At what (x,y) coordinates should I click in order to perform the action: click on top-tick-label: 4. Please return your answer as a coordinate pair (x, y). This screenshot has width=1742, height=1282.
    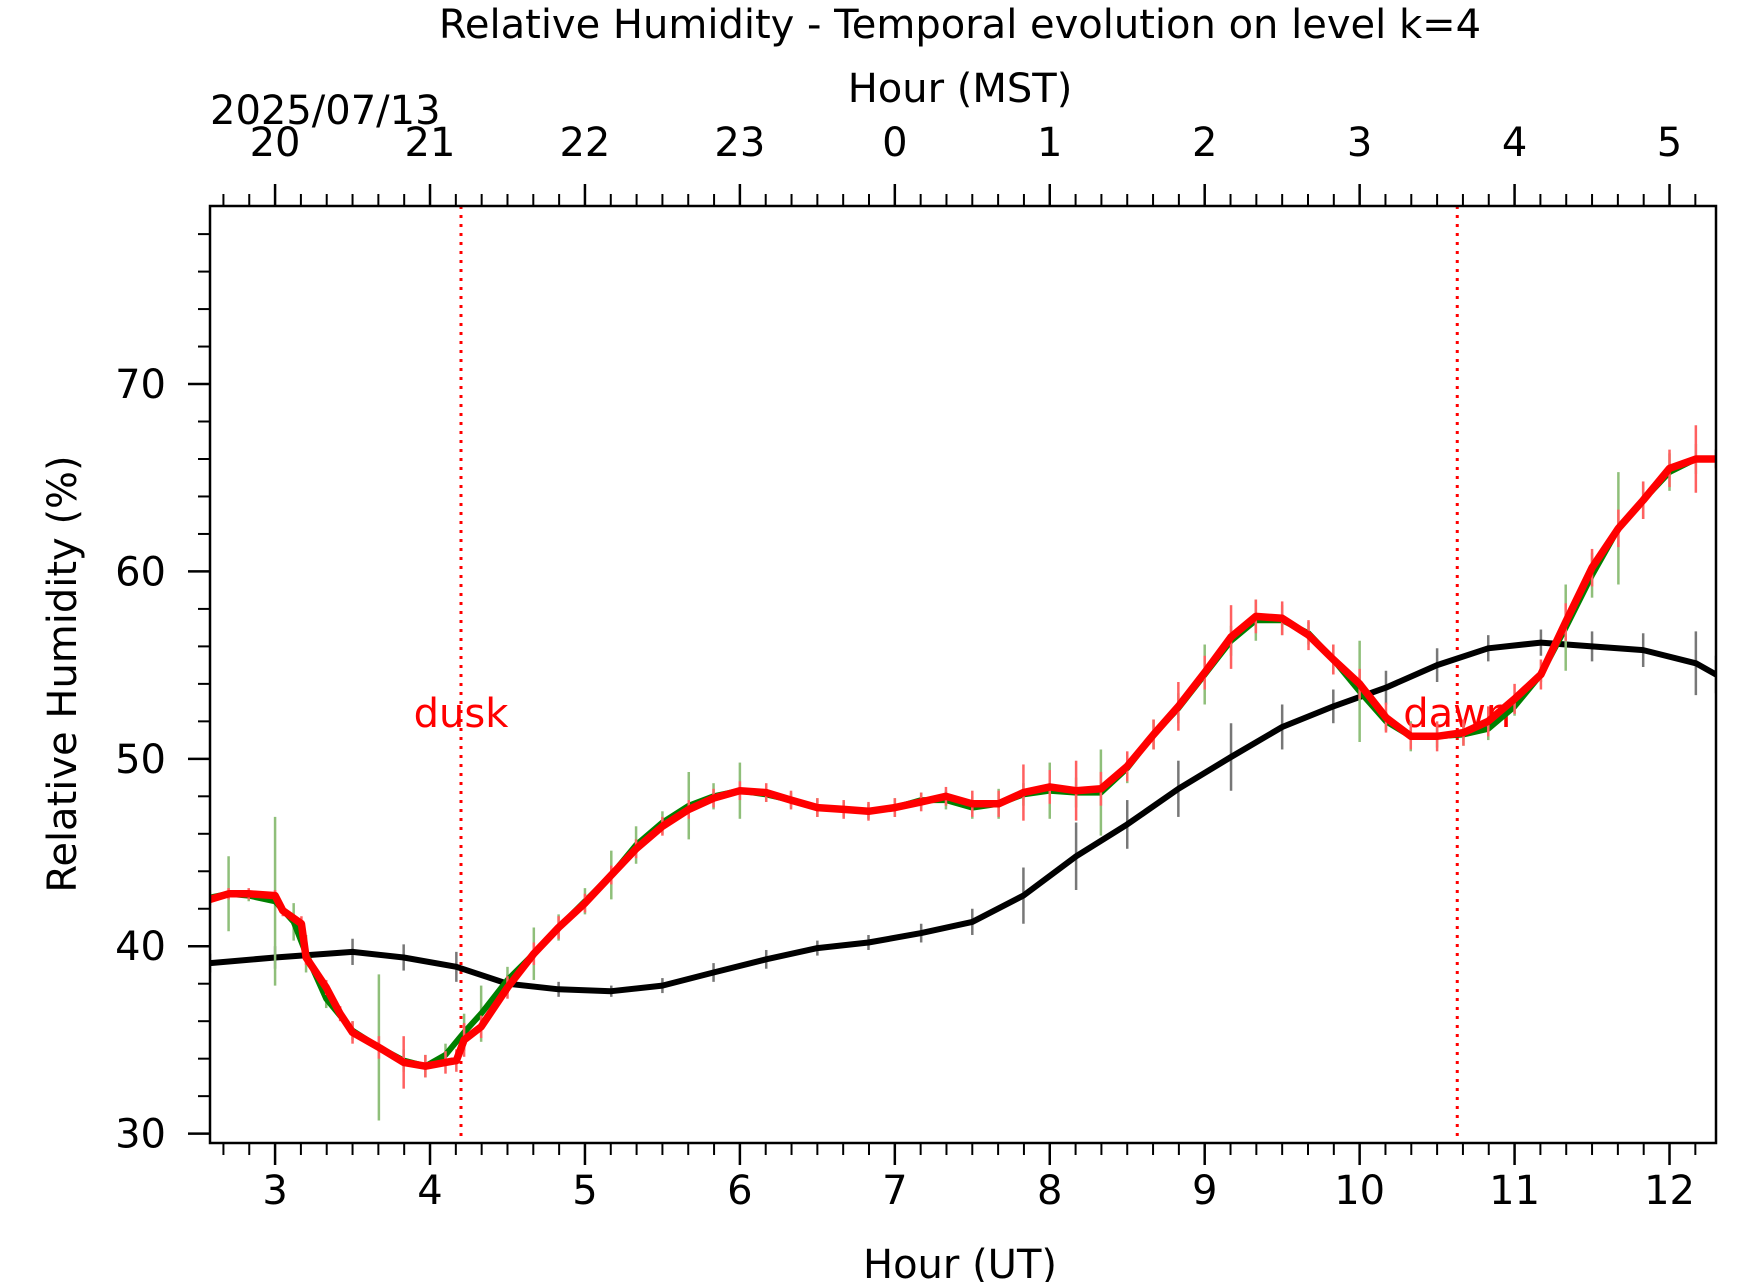
    Looking at the image, I should click on (1514, 143).